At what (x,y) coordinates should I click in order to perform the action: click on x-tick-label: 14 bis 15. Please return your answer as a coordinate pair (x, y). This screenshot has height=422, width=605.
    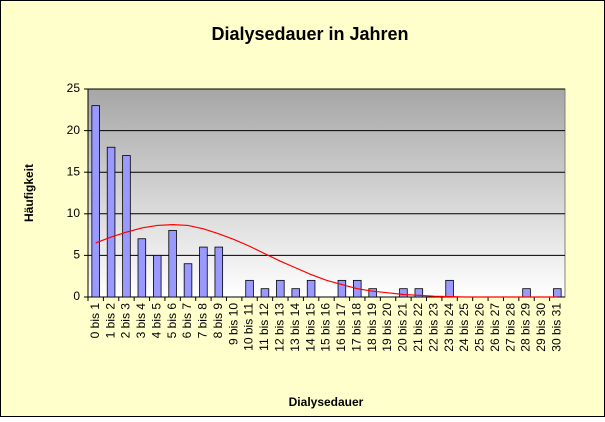
    Looking at the image, I should click on (310, 327).